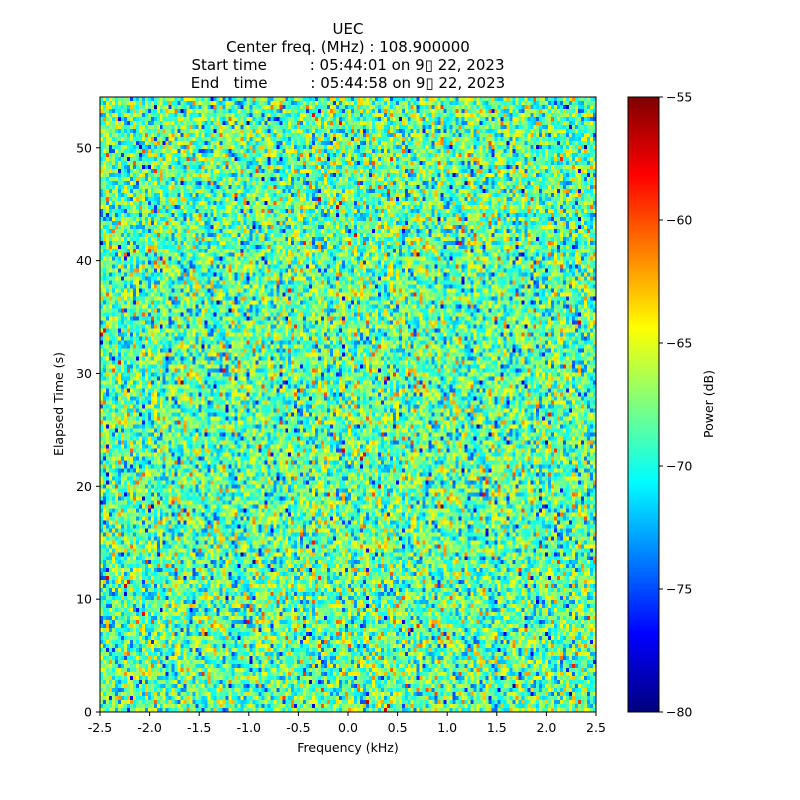  I want to click on y-axis-label: Elapsed Time (s), so click(58, 404).